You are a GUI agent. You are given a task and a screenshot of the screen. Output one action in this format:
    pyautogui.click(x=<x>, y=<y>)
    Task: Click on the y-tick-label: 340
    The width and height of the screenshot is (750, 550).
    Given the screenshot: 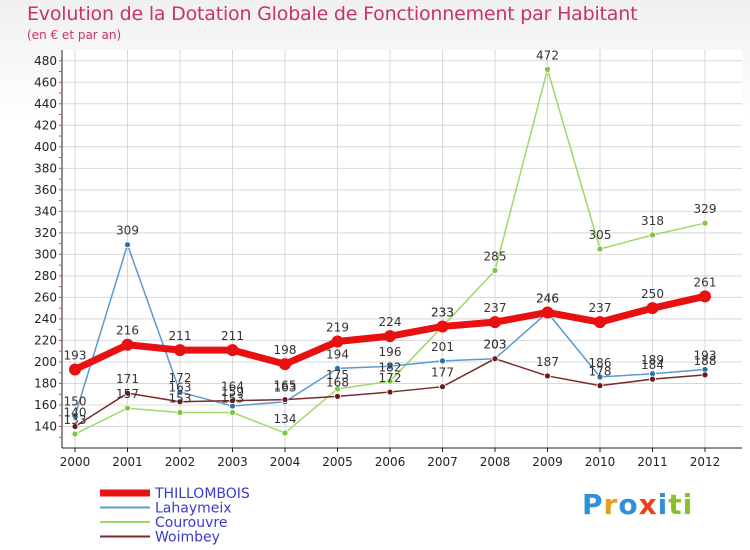 What is the action you would take?
    pyautogui.click(x=45, y=211)
    